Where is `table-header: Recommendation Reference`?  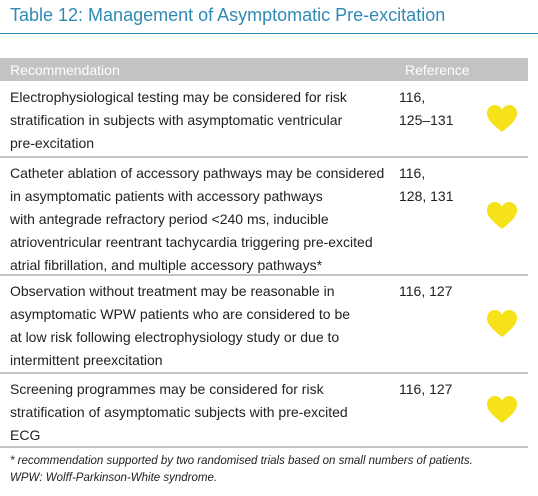
table-header: Recommendation Reference is located at coordinates (264, 69).